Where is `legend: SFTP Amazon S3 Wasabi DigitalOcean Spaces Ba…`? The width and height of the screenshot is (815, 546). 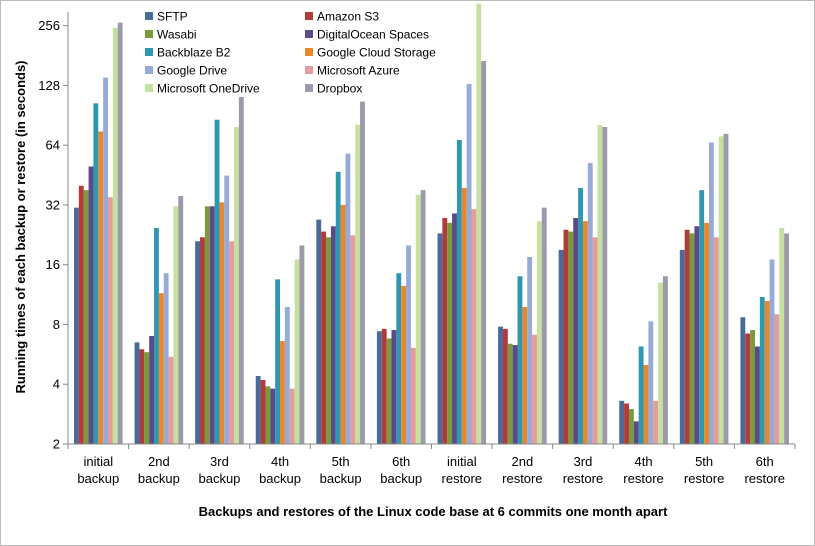
legend: SFTP Amazon S3 Wasabi DigitalOcean Spaces Ba… is located at coordinates (290, 53).